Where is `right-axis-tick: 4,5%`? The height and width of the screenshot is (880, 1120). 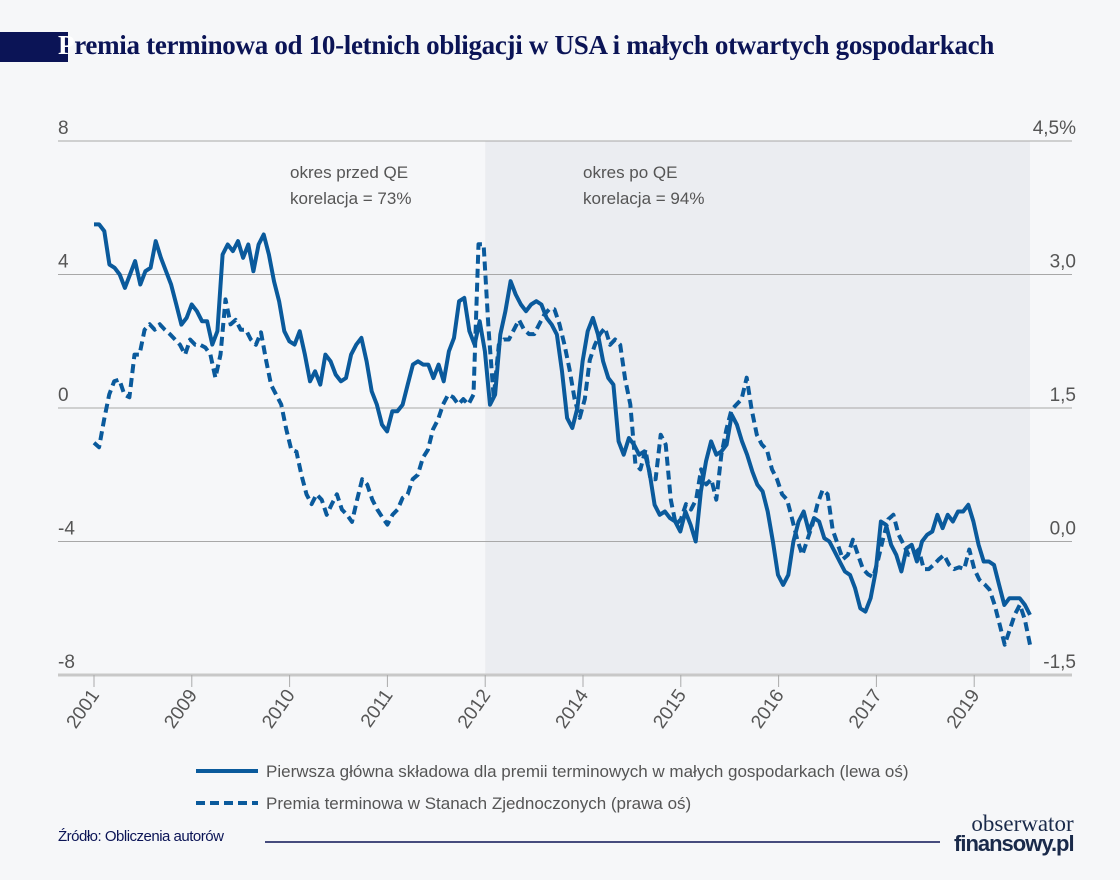
right-axis-tick: 4,5% is located at coordinates (1054, 128).